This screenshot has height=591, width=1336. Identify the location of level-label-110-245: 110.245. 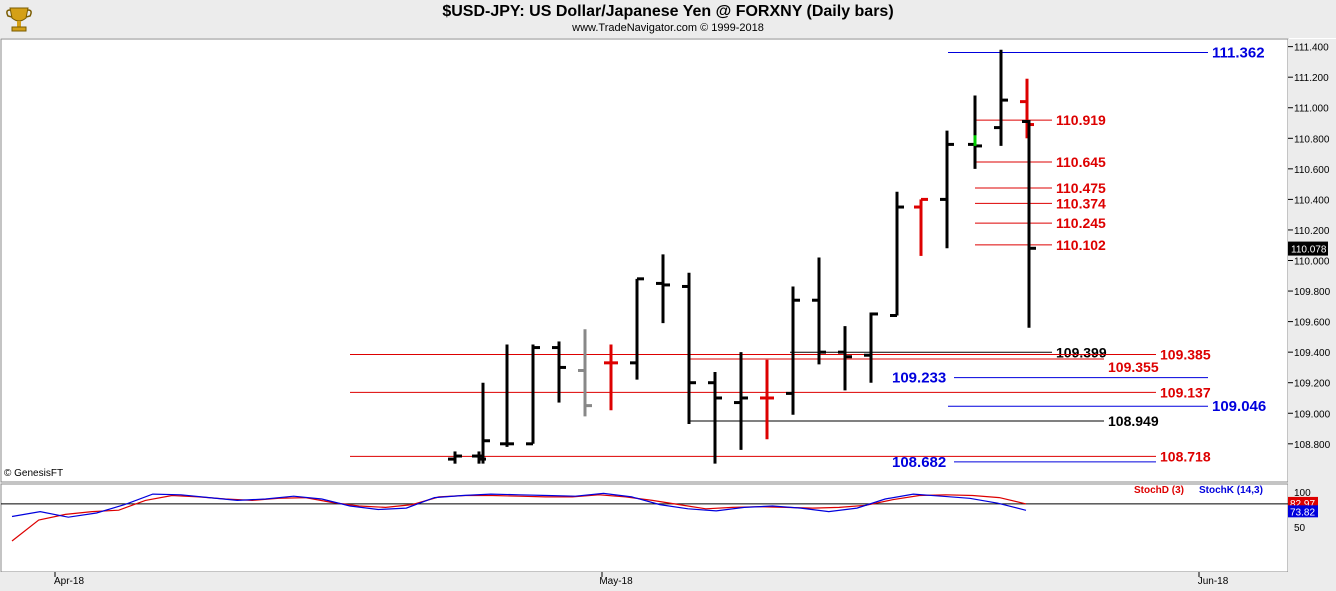
(1081, 223).